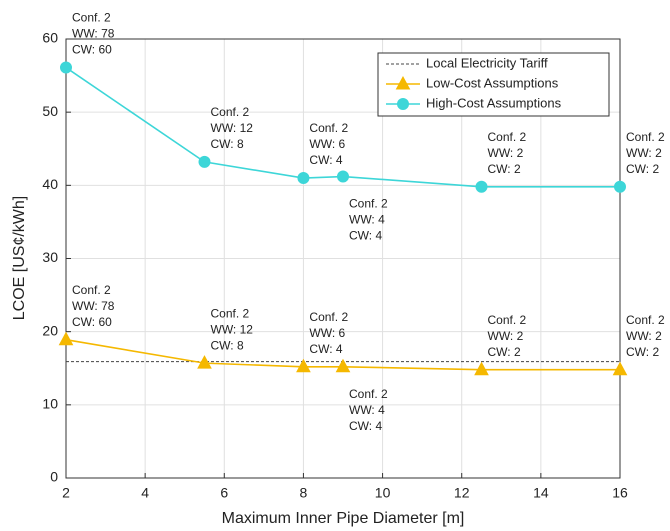 This screenshot has width=670, height=531. Describe the element at coordinates (541, 493) in the screenshot. I see `x-tick-label: 14` at that location.